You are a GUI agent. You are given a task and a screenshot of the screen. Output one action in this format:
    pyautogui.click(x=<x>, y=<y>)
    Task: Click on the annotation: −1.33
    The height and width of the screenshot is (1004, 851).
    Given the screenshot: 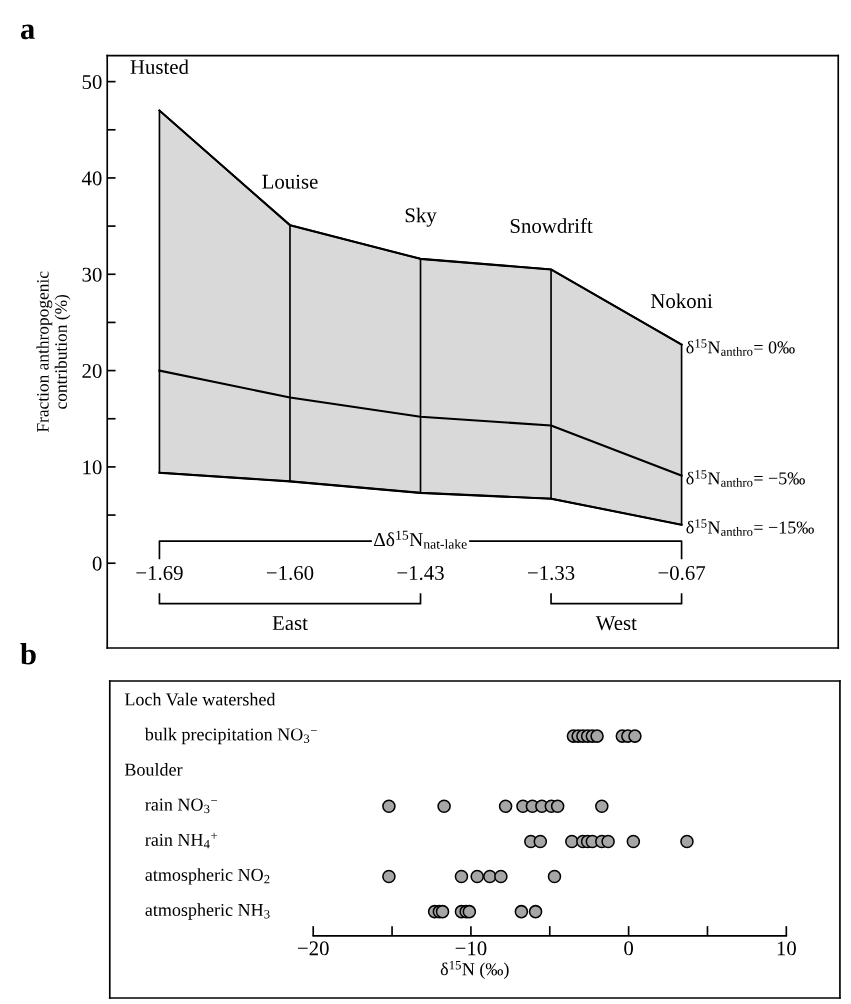 What is the action you would take?
    pyautogui.click(x=551, y=573)
    